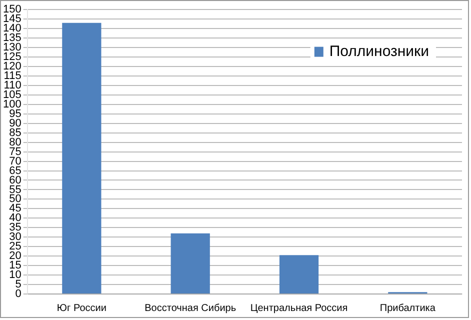 This screenshot has height=320, width=471. What do you see at coordinates (15, 142) in the screenshot?
I see `y-tick-label: 80` at bounding box center [15, 142].